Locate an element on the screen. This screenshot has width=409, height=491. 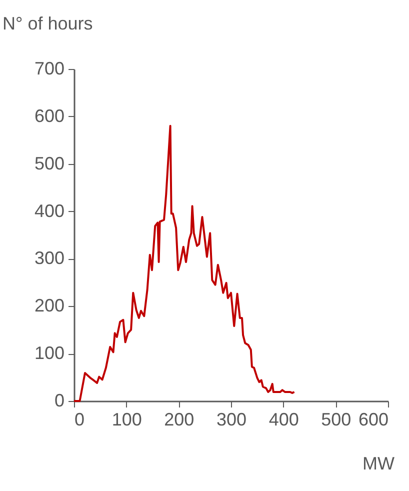
x-tick-label: 600 is located at coordinates (373, 420).